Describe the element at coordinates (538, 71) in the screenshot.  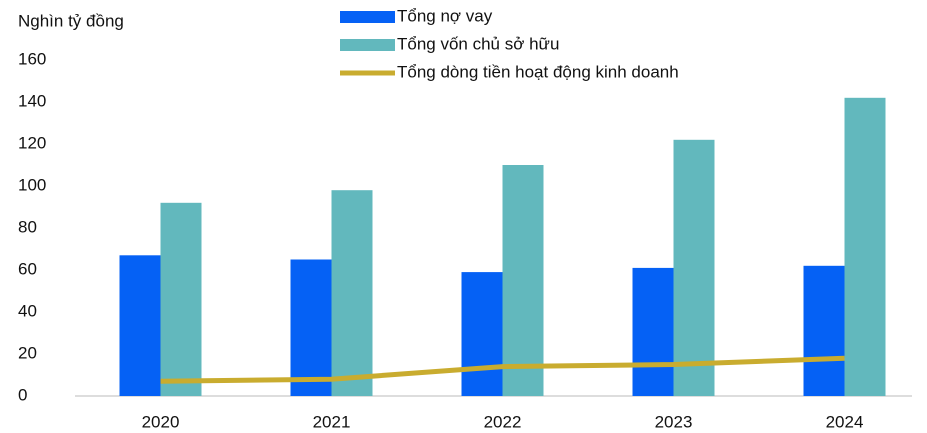
I see `legend-label: Tổng dòng tiền hoạt động kinh doanh` at that location.